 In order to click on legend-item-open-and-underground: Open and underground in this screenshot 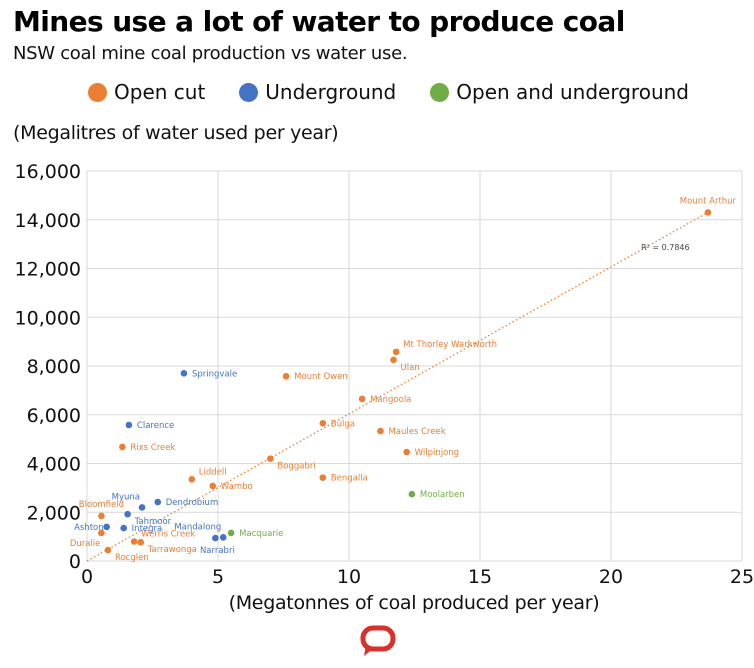, I will do `click(559, 92)`.